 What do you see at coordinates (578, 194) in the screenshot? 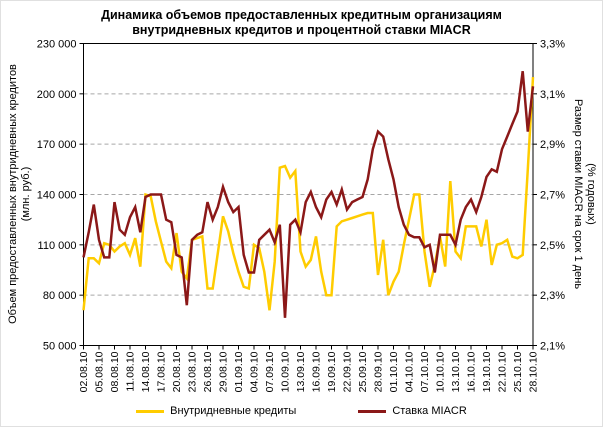
I see `right-axis-title-text: Размер ставки MIACR на срок 1 день` at bounding box center [578, 194].